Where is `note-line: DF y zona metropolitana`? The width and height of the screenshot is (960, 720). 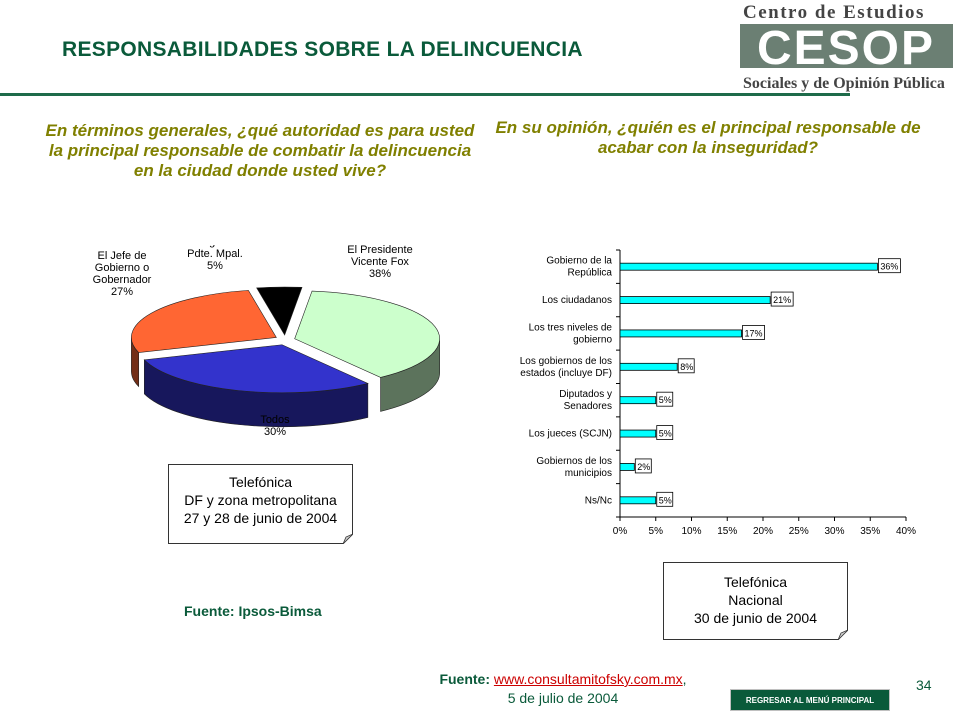
note-line: DF y zona metropolitana is located at coordinates (260, 500).